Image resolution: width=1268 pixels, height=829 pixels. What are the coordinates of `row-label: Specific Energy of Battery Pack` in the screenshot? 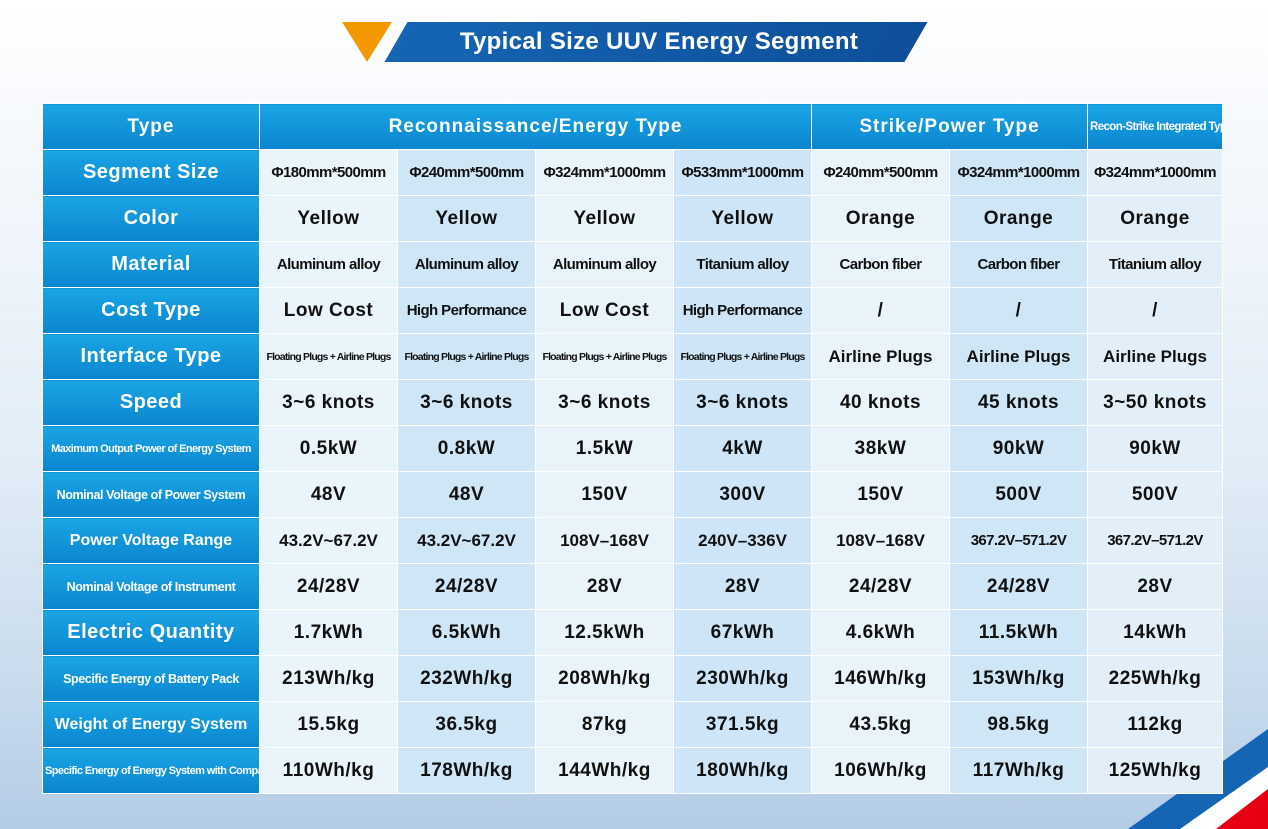 It's located at (151, 678).